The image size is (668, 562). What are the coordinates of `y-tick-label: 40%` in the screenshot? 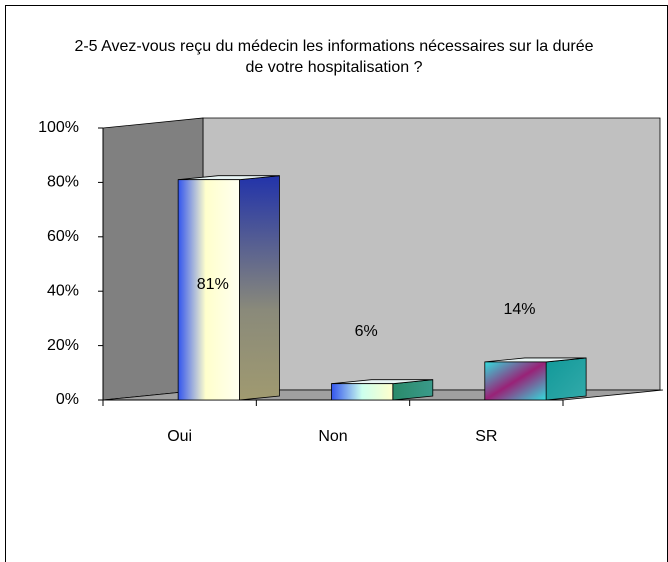 It's located at (63, 290).